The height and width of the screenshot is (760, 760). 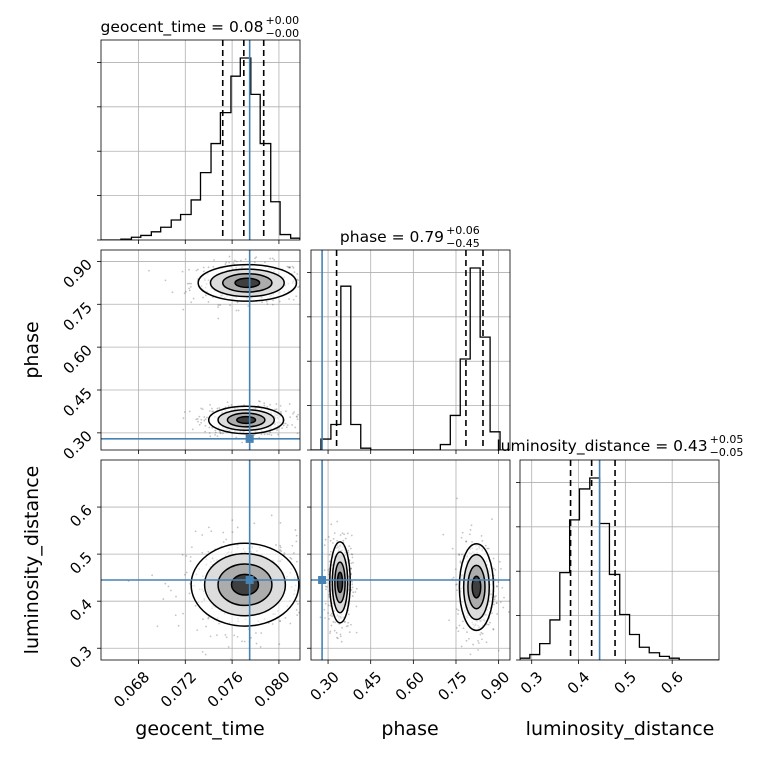 What do you see at coordinates (601, 446) in the screenshot?
I see `title-text: luminosity_distance = 0.43` at bounding box center [601, 446].